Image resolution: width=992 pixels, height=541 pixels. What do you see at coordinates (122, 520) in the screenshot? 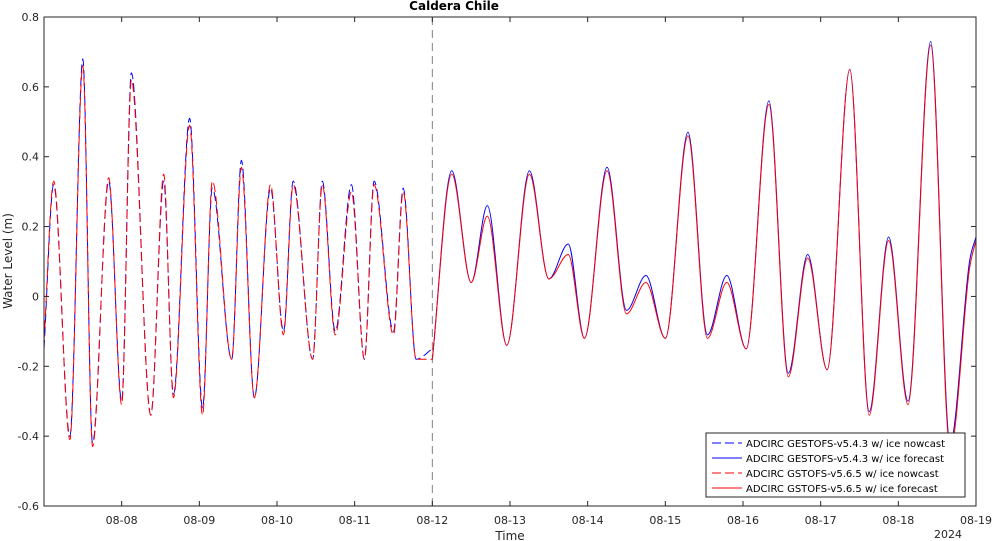
I see `x-tick-label: 08-08` at bounding box center [122, 520].